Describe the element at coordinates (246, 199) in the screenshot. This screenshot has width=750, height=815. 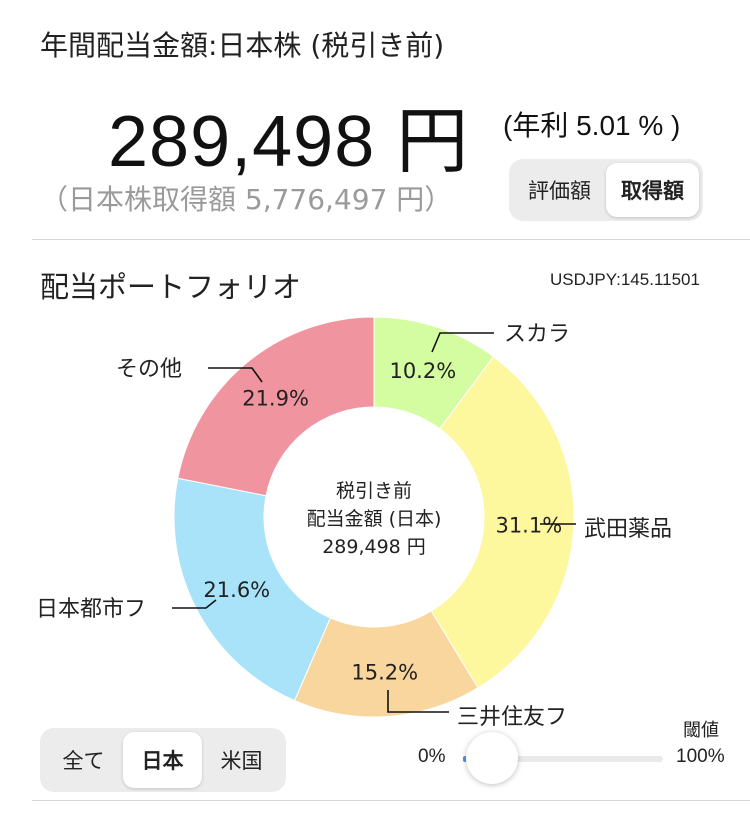
I see `cost-basis: （日本株取得額 5,776,497 円）` at that location.